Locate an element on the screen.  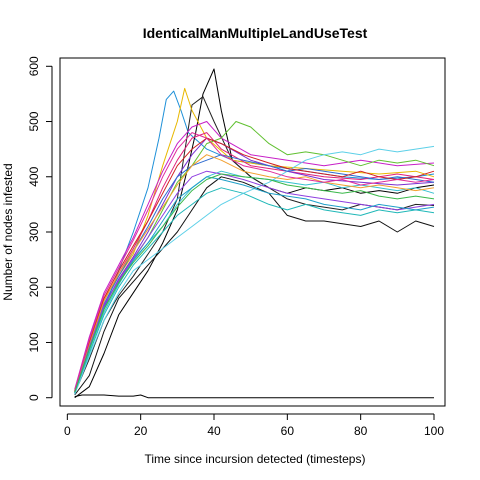
x-tick-label: 100 is located at coordinates (434, 431).